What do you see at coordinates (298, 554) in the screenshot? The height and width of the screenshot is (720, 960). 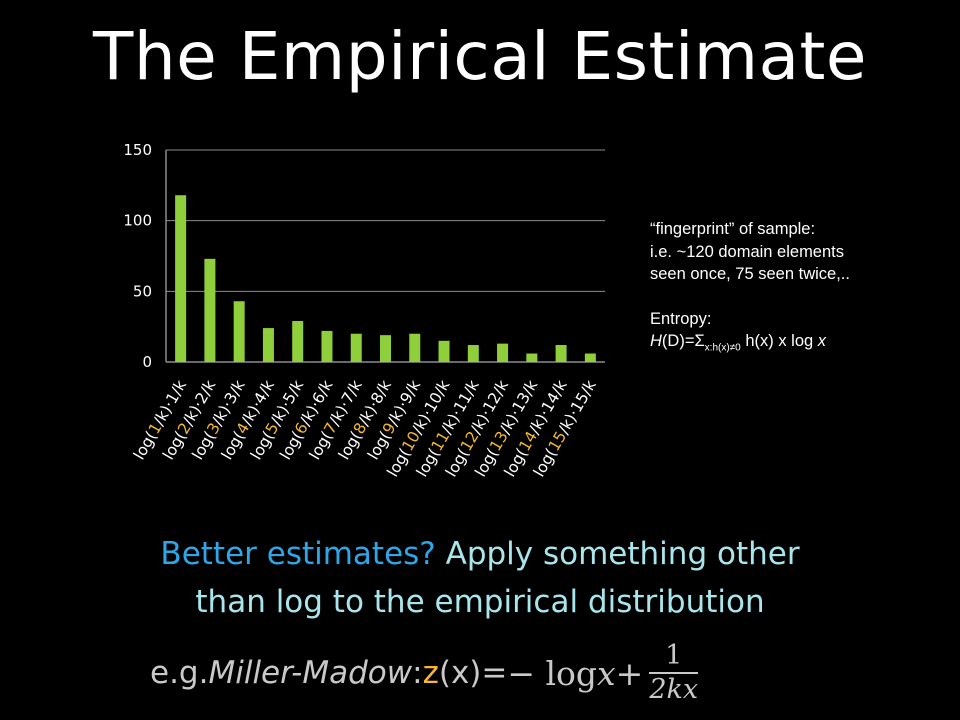 I see `question-text: Better estimates?` at bounding box center [298, 554].